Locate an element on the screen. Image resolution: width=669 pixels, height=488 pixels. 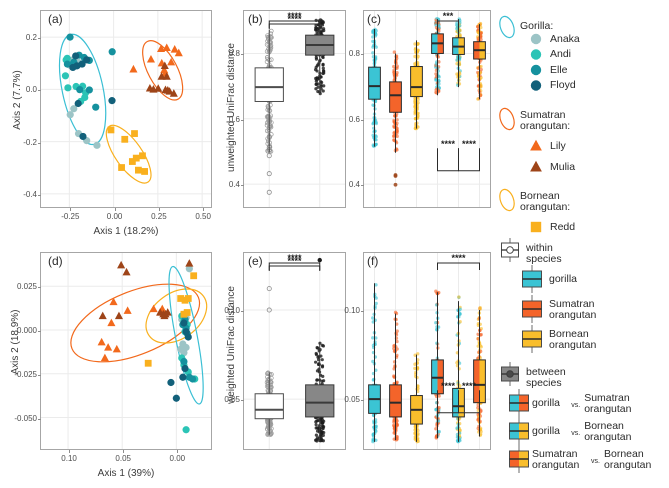
y-tick-label: -0.2 is located at coordinates (30, 142).